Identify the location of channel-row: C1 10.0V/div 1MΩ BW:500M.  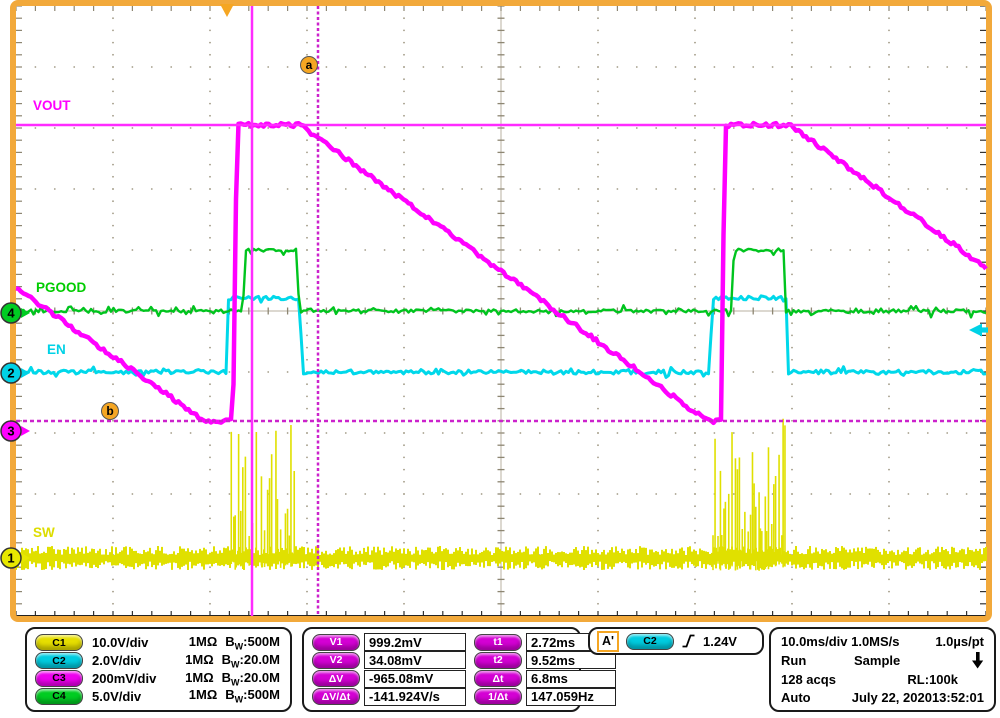
(157, 643).